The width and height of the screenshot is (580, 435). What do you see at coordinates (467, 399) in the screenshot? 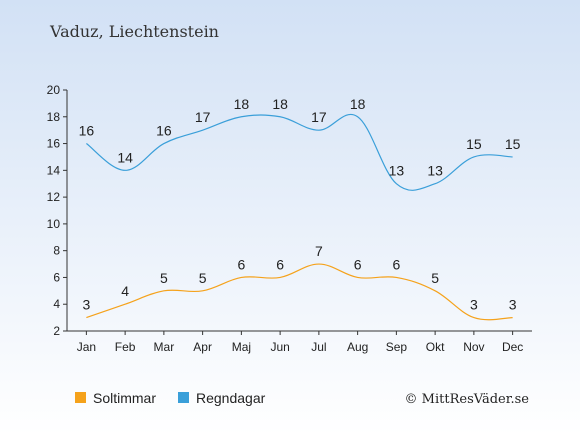
I see `copyright-text: © MittResVäder.se` at bounding box center [467, 399].